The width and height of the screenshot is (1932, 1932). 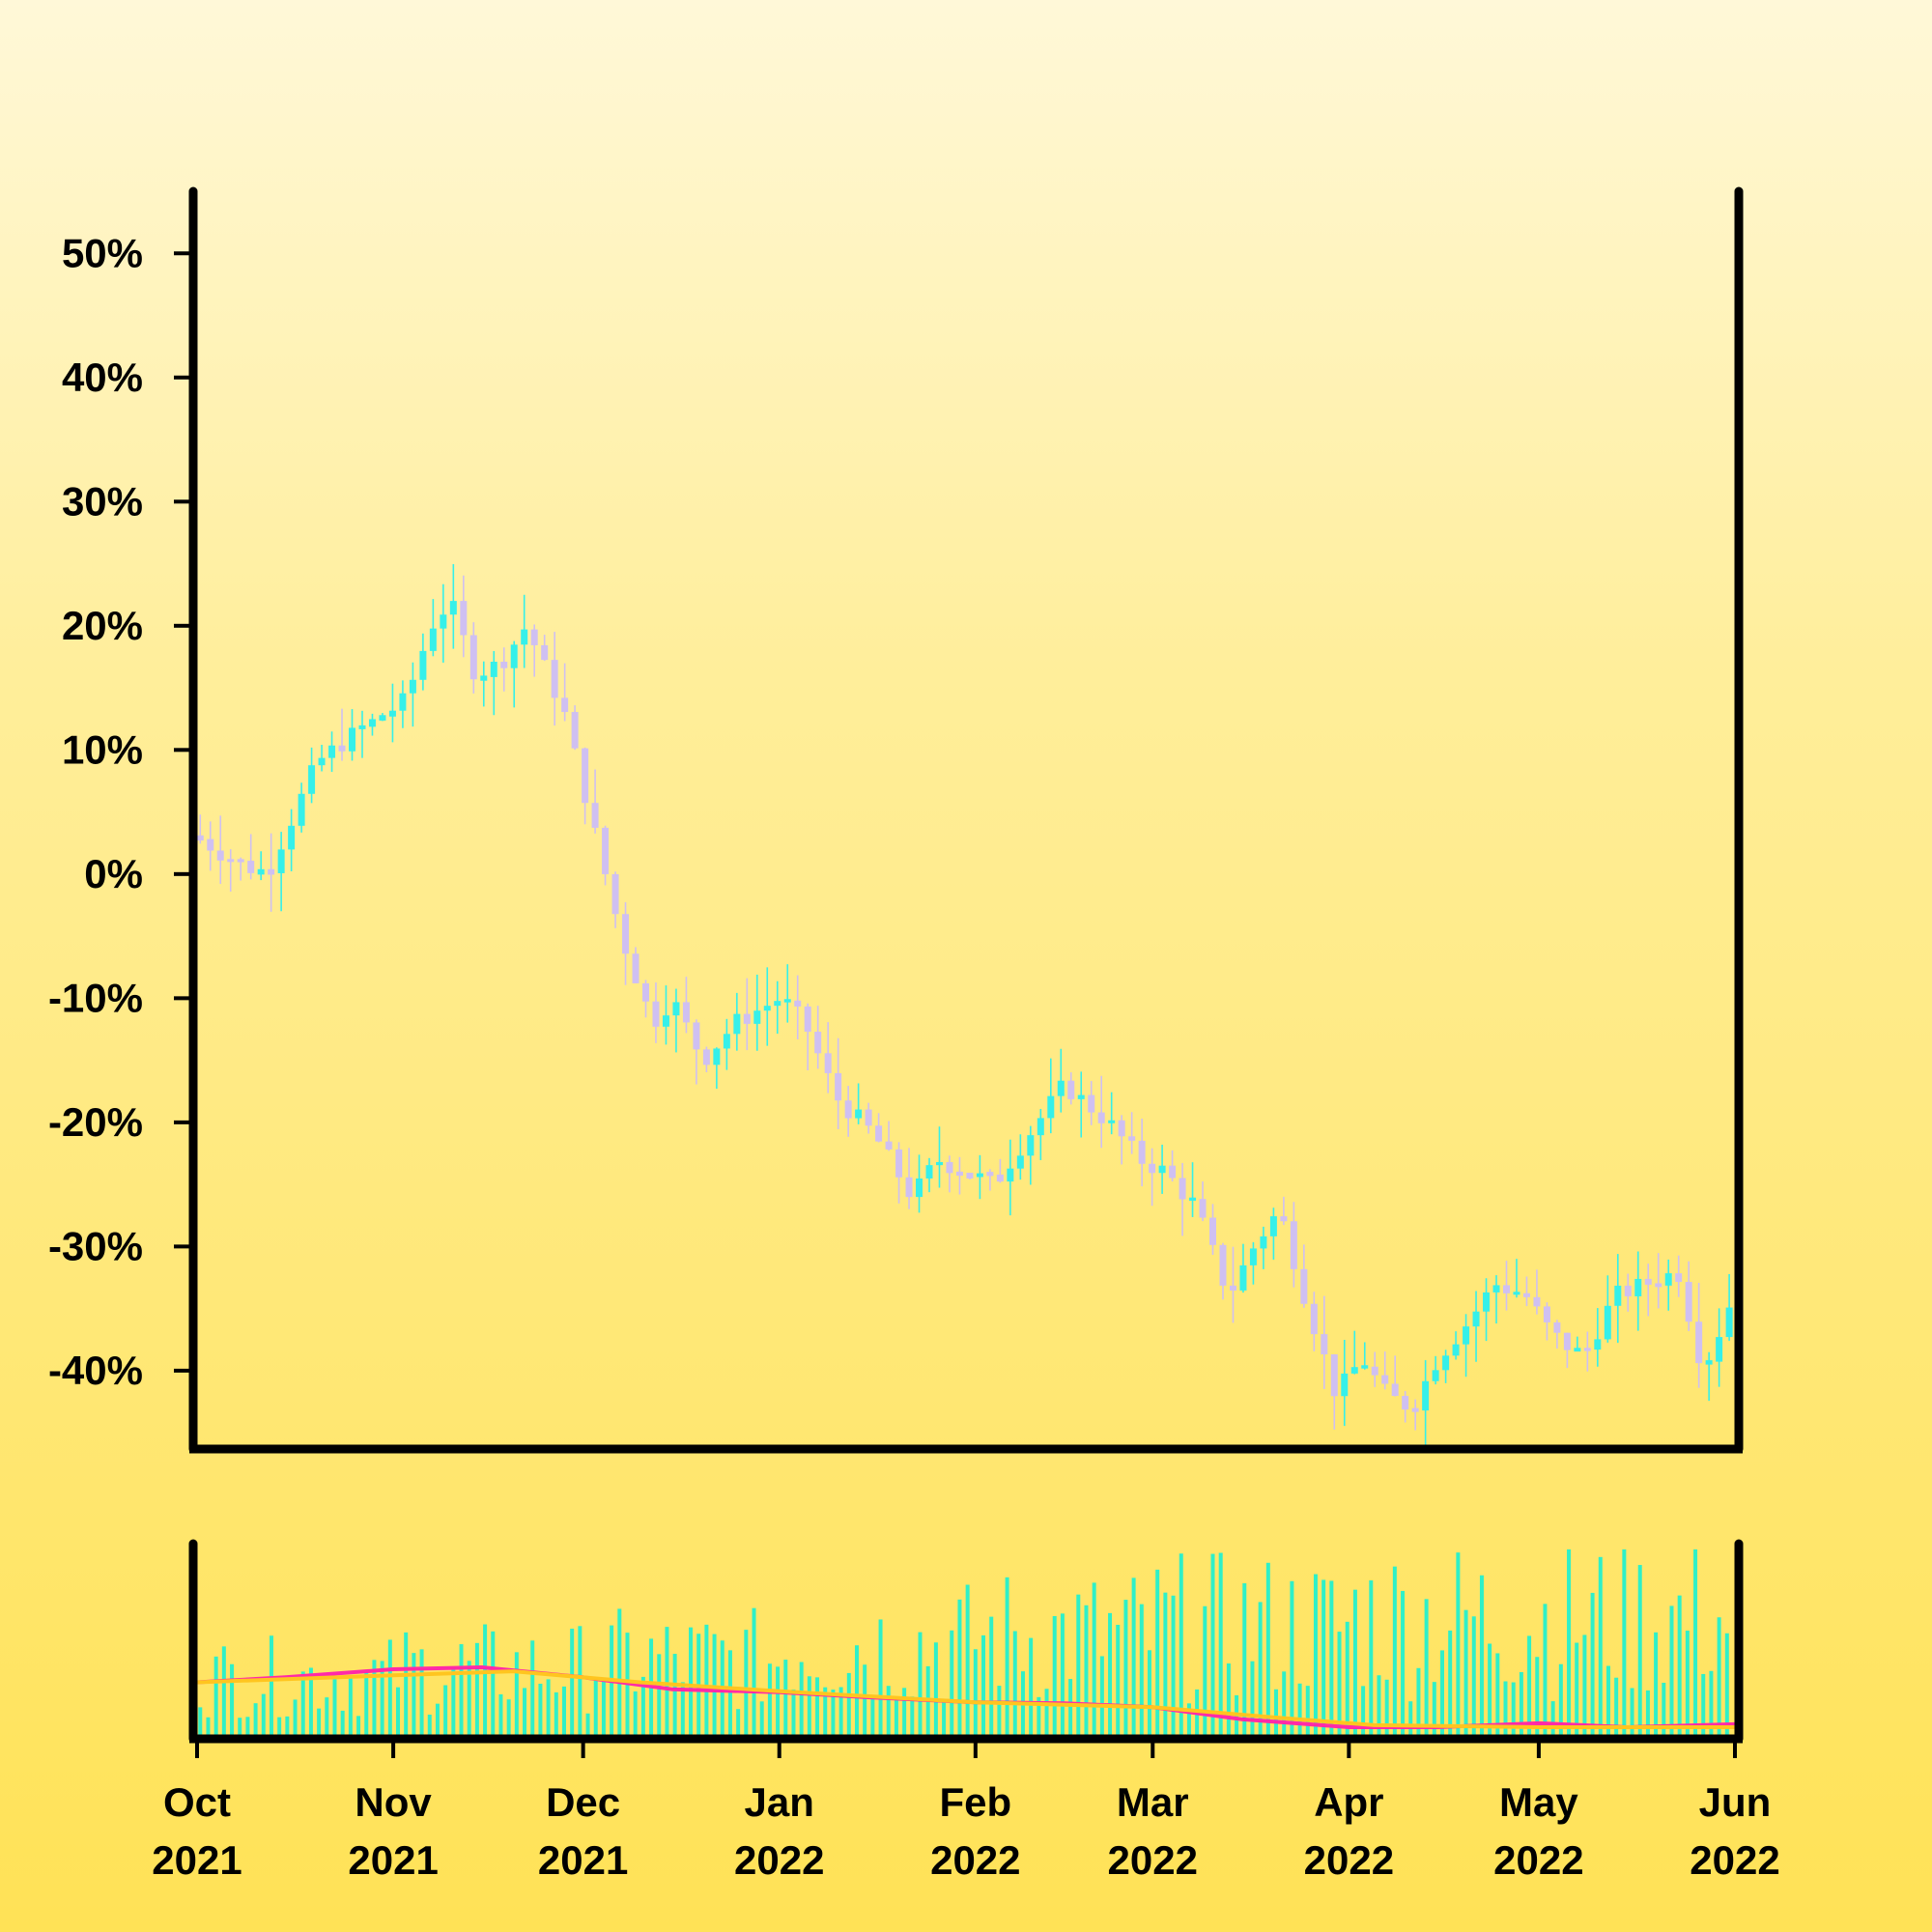 What do you see at coordinates (1538, 1802) in the screenshot?
I see `x-tick-label-month: May` at bounding box center [1538, 1802].